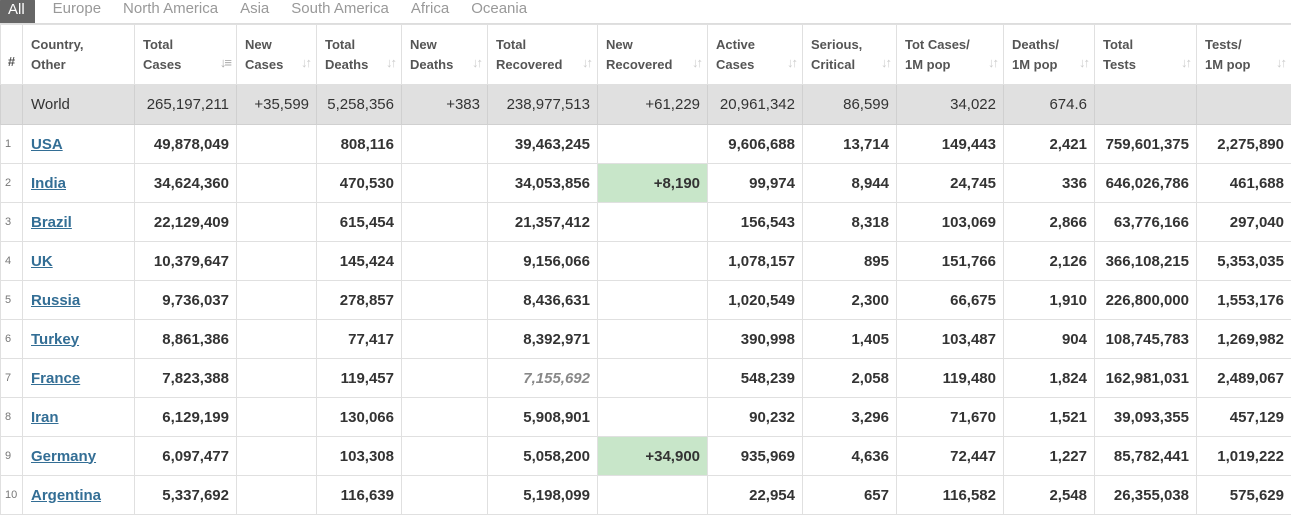  I want to click on cell-total-recovered: 5,908,901, so click(543, 417).